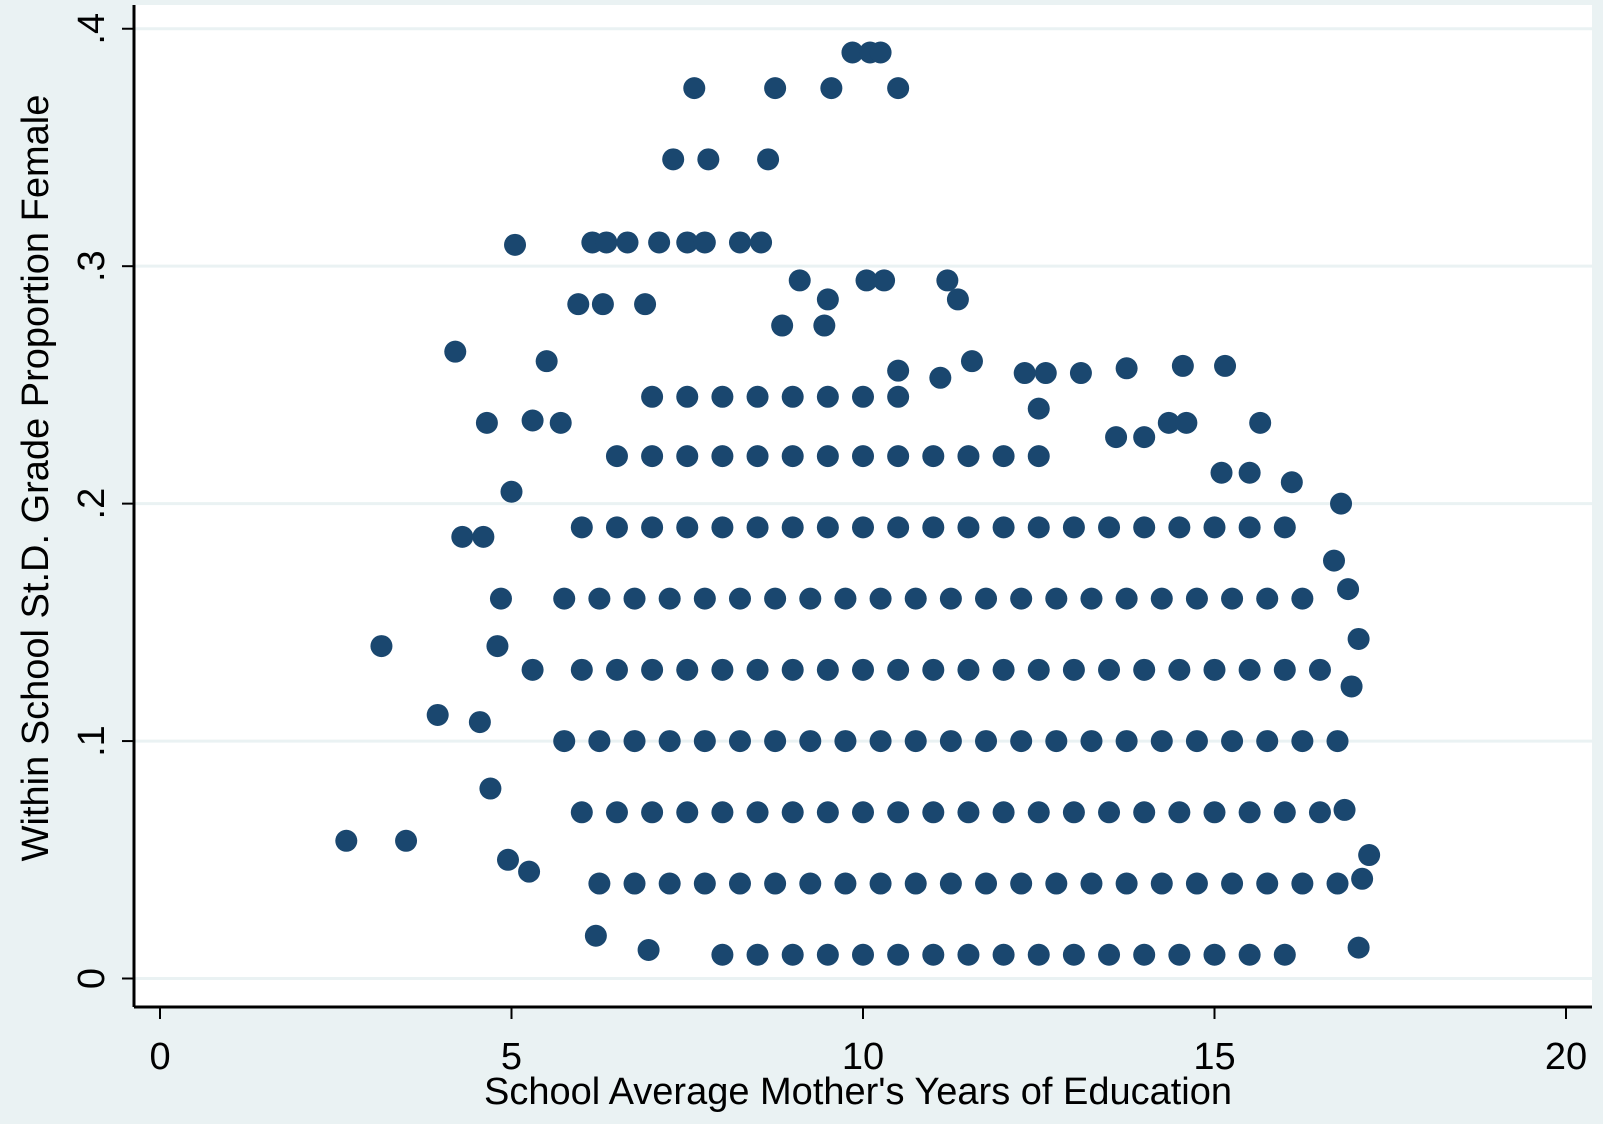 The image size is (1603, 1124). What do you see at coordinates (92, 29) in the screenshot?
I see `y-tick-label: .4` at bounding box center [92, 29].